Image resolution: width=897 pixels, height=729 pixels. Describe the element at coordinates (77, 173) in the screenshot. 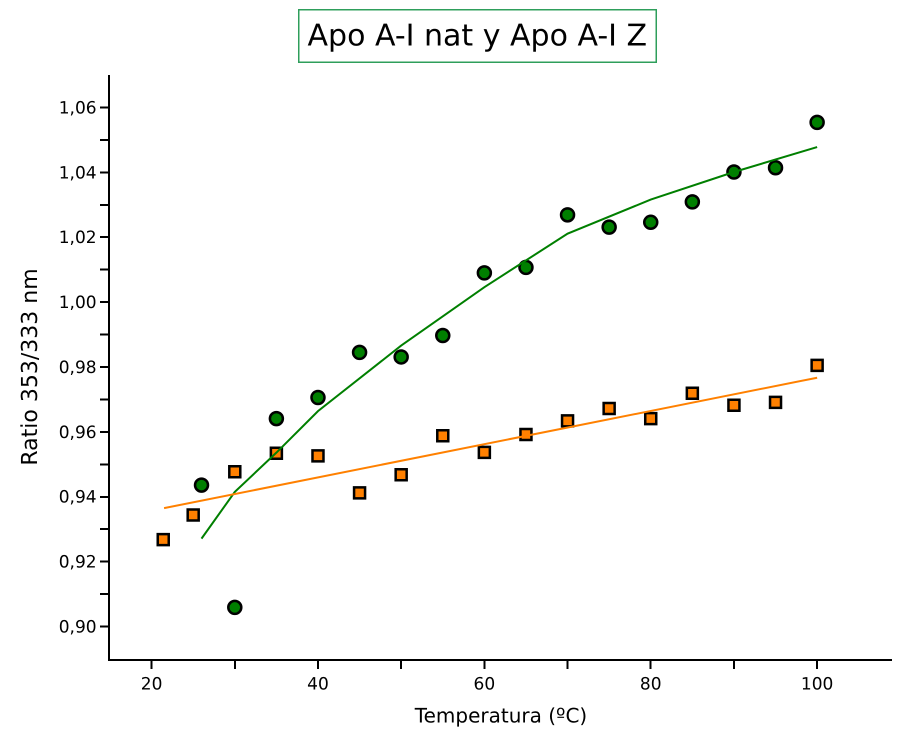

I see `y-tick-label: 1,04` at that location.